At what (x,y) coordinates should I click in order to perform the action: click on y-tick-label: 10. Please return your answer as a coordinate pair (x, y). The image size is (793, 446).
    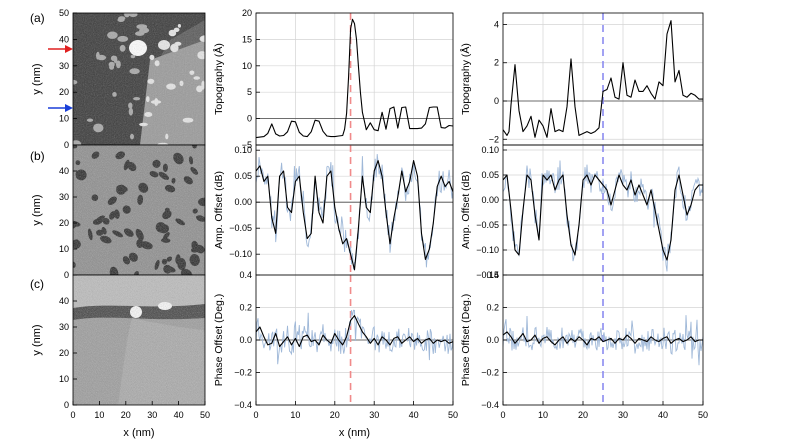
    Looking at the image, I should click on (247, 66).